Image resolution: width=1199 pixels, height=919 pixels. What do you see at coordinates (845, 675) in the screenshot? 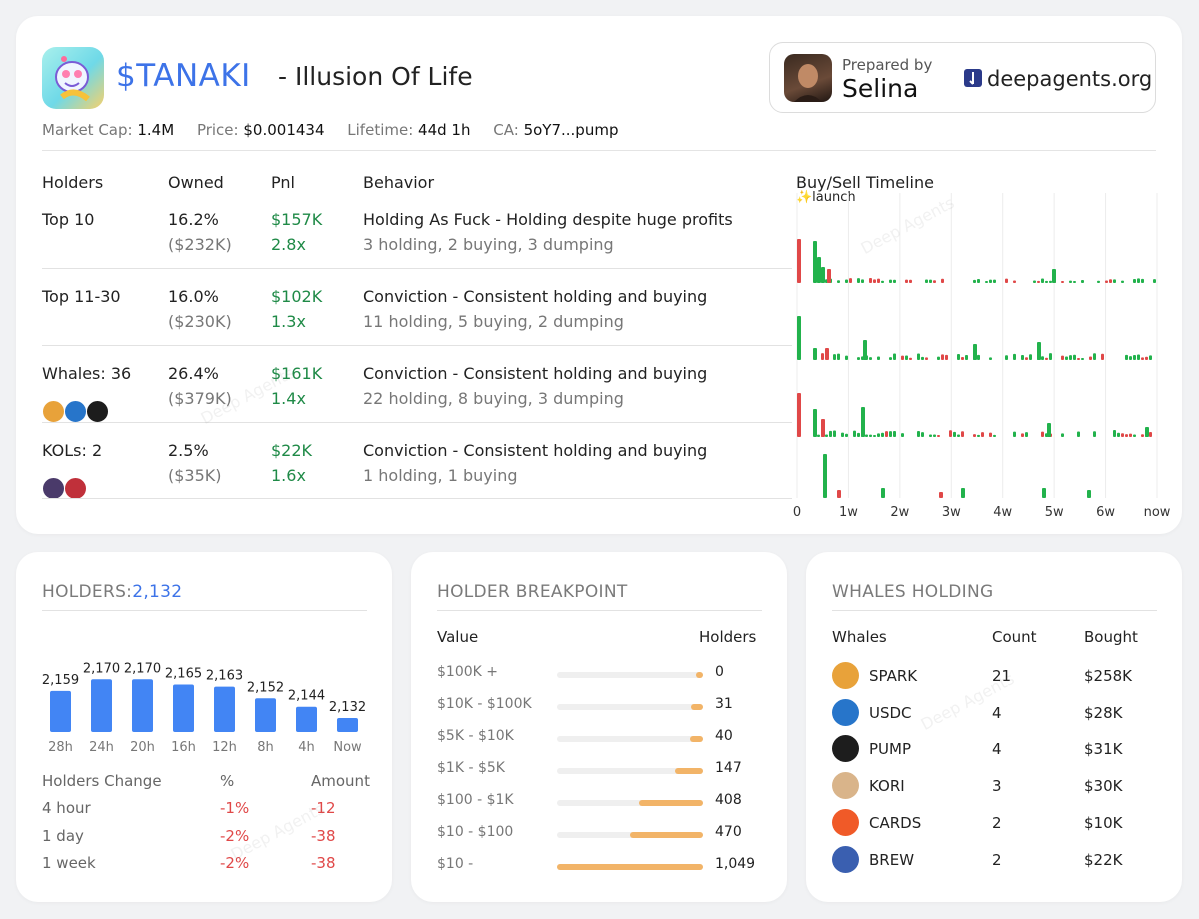
I see `spark-icon` at bounding box center [845, 675].